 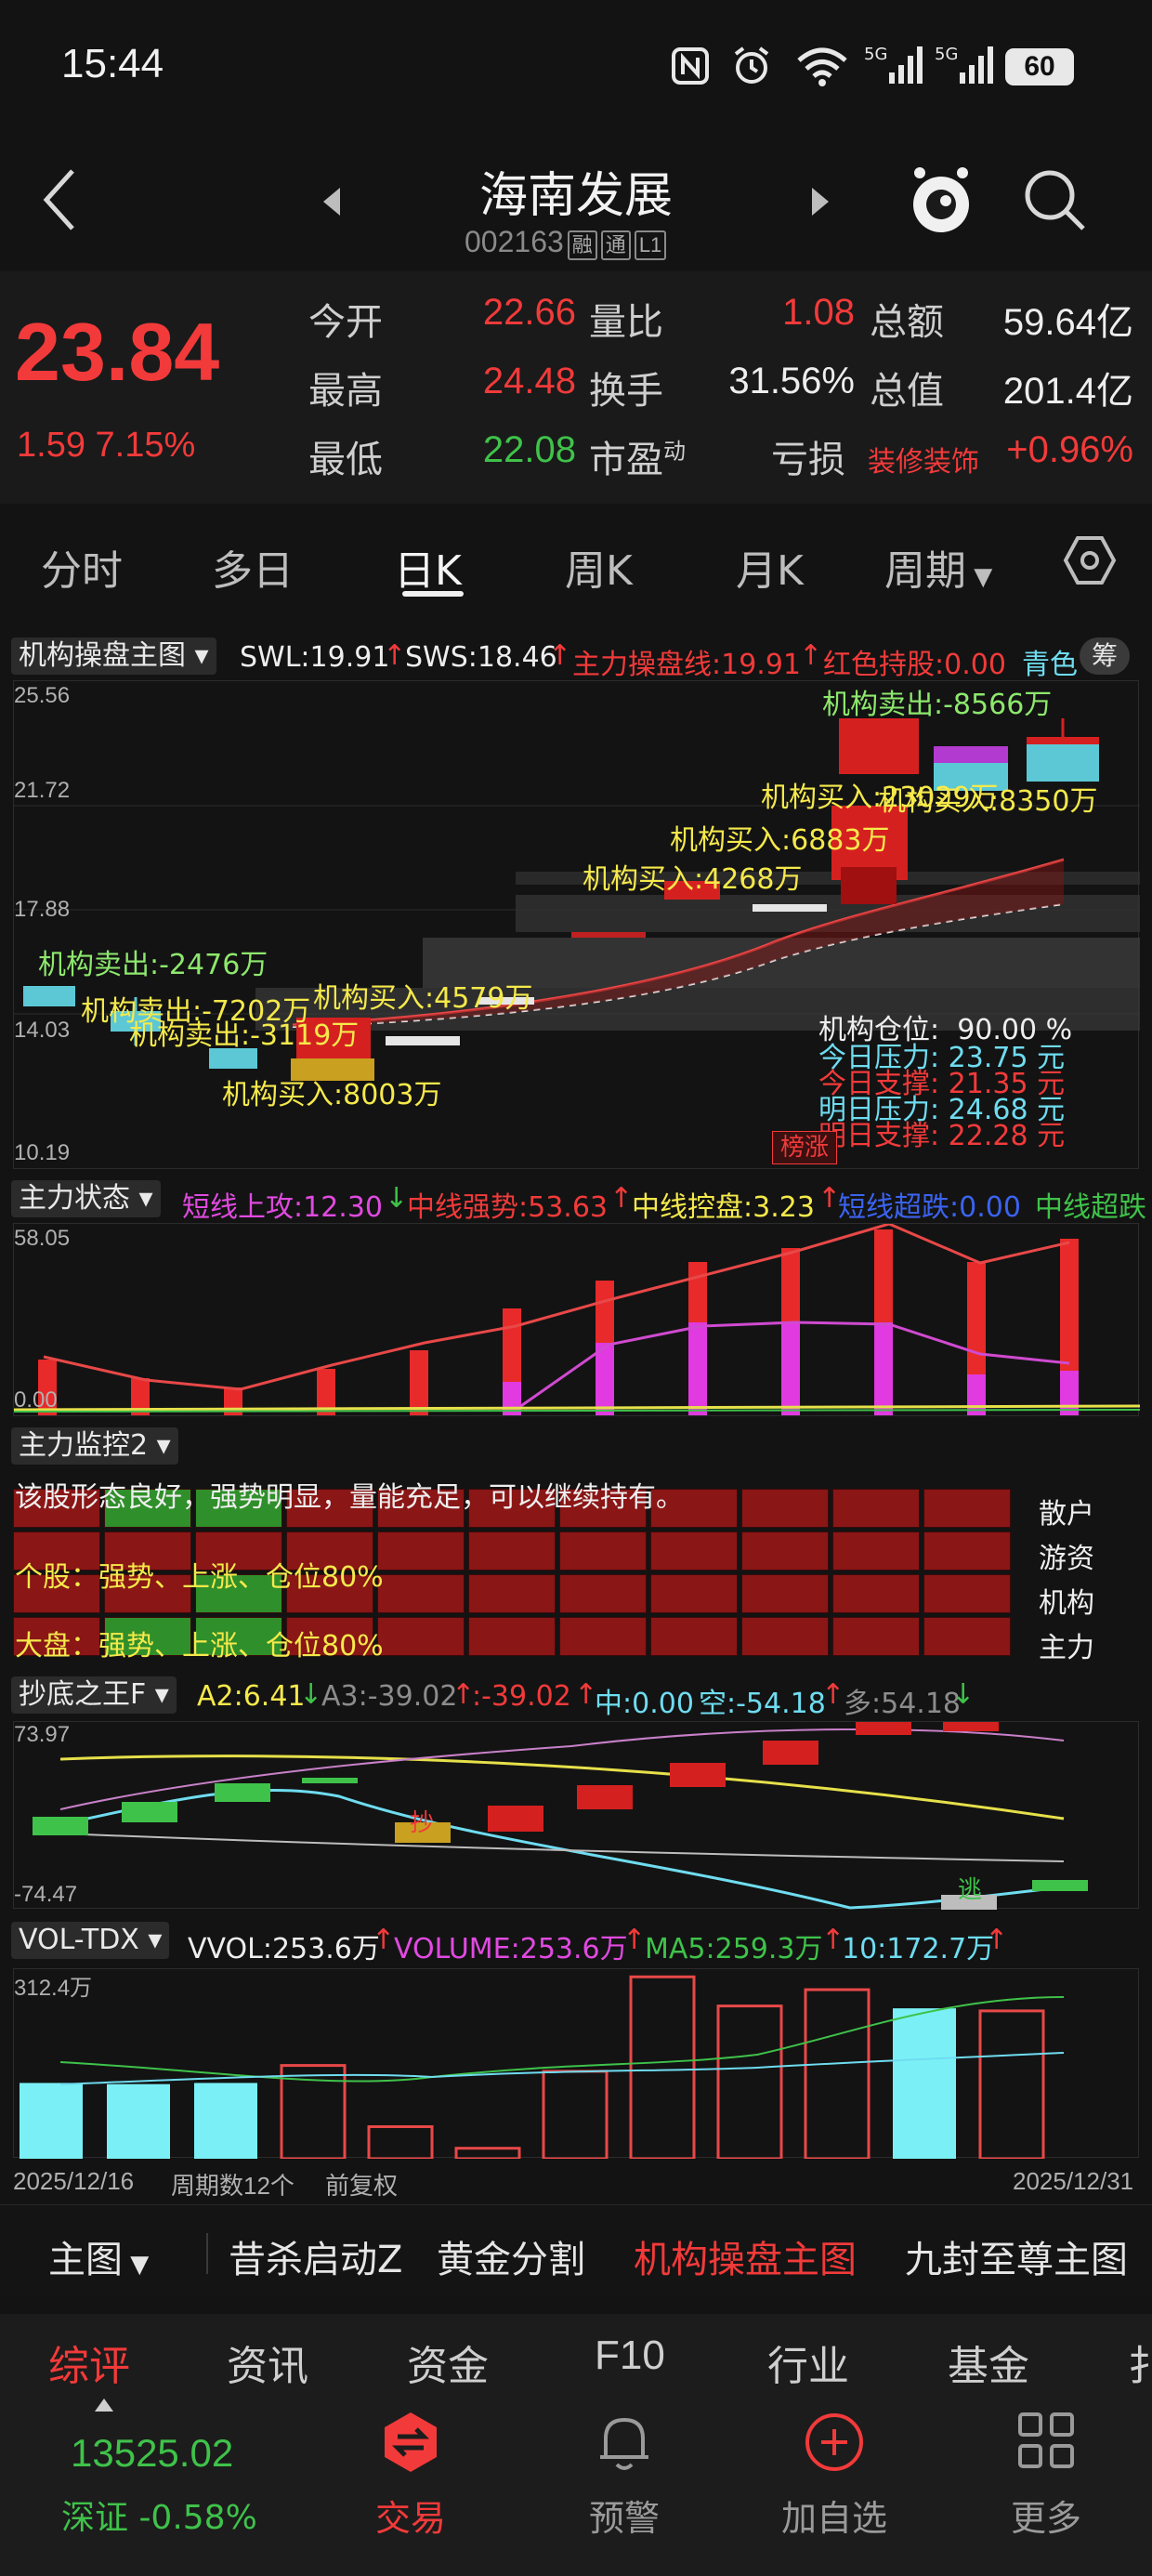 What do you see at coordinates (448, 2366) in the screenshot?
I see `tab-funds: 资金` at bounding box center [448, 2366].